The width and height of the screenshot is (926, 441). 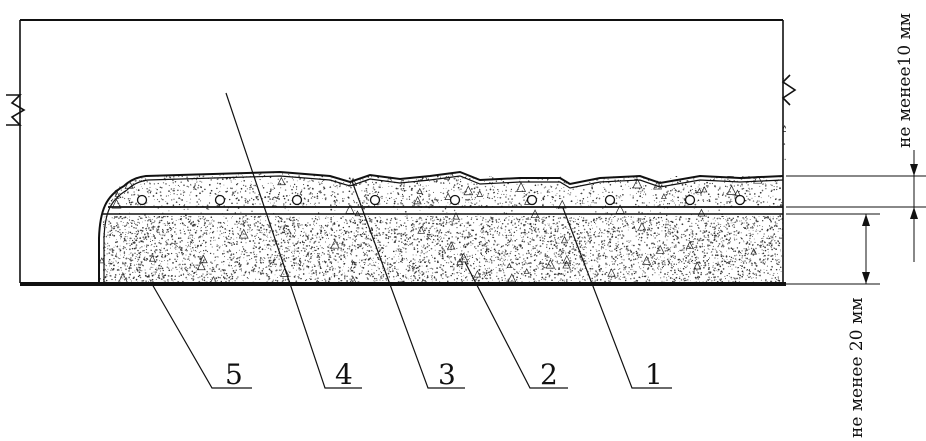 I want to click on callout-5: 5, so click(x=234, y=374).